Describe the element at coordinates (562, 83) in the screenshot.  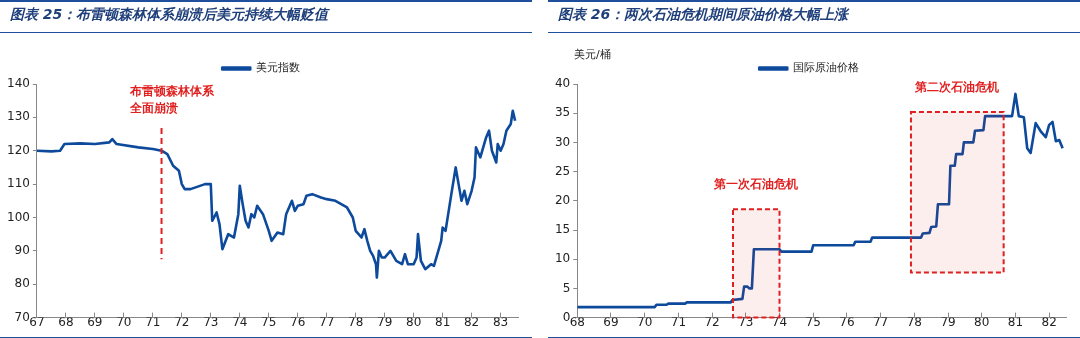
I see `y-tick-label: 40` at that location.